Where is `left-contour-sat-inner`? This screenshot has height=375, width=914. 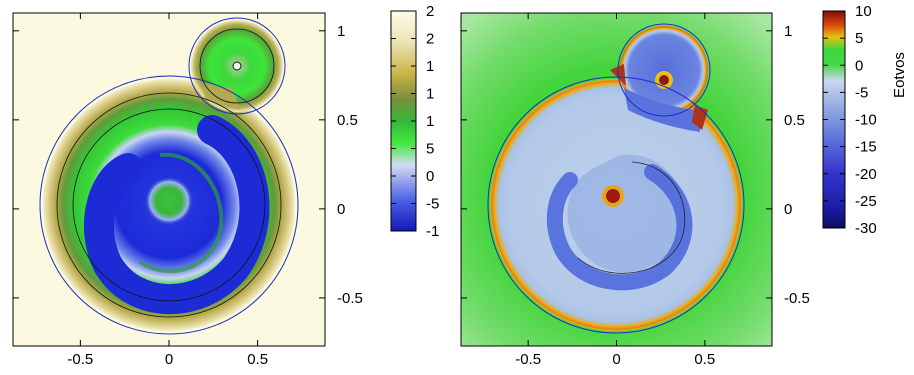
left-contour-sat-inner is located at coordinates (237, 66).